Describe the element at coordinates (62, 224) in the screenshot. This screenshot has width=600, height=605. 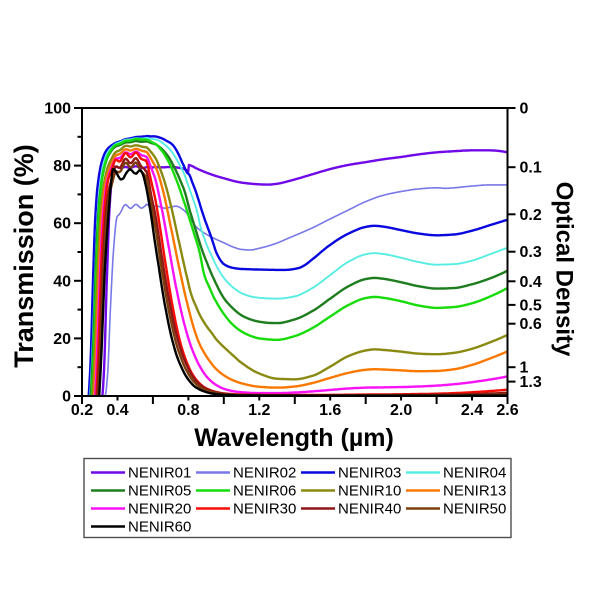
I see `svg-text: 60` at that location.